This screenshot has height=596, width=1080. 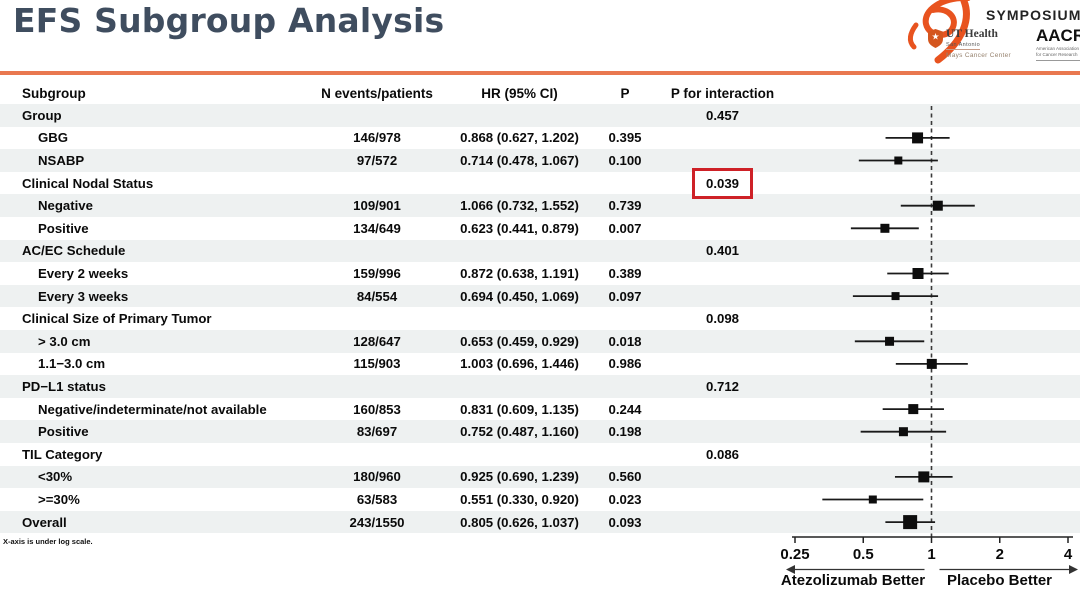 I want to click on table-row: TIL Category 0.086, so click(x=540, y=454).